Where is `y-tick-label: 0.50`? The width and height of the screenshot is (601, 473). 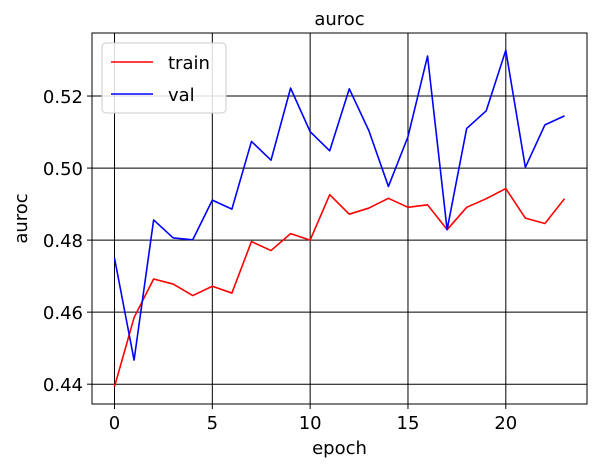 y-tick-label: 0.50 is located at coordinates (63, 169).